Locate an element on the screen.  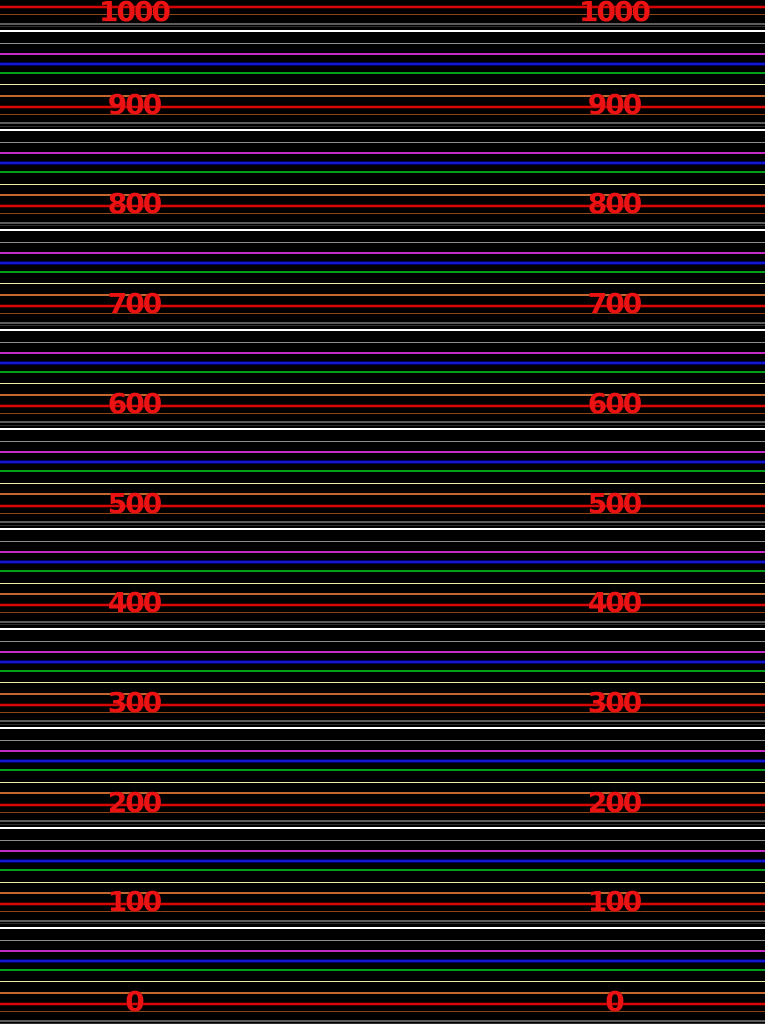
tick-label-left-400: 400 is located at coordinates (134, 603).